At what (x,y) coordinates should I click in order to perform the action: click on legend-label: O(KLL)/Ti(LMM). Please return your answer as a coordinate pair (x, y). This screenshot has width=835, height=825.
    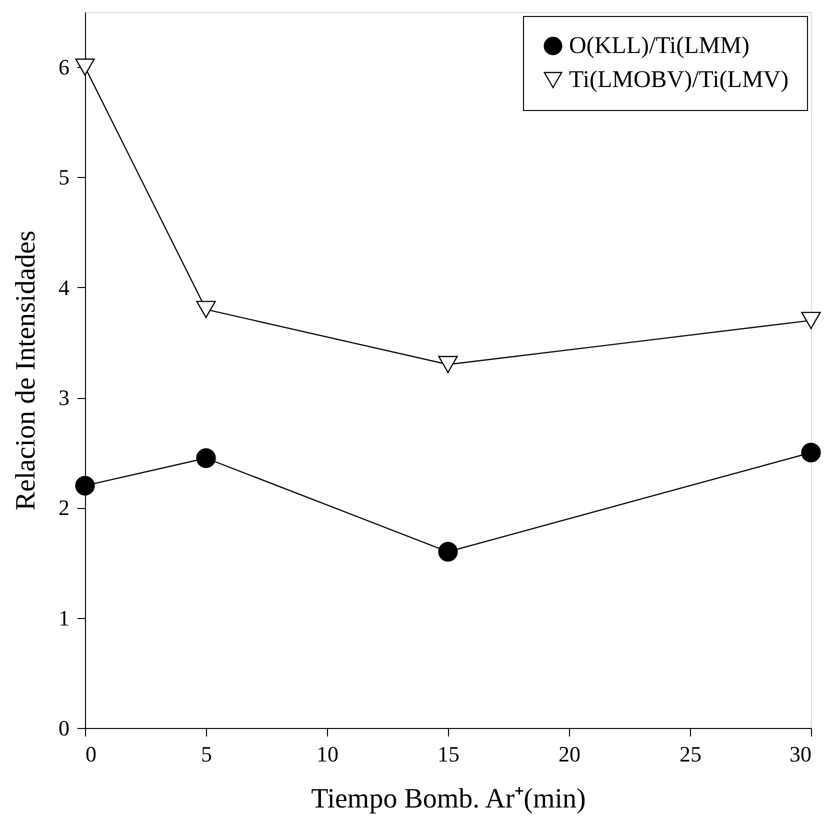
    Looking at the image, I should click on (659, 46).